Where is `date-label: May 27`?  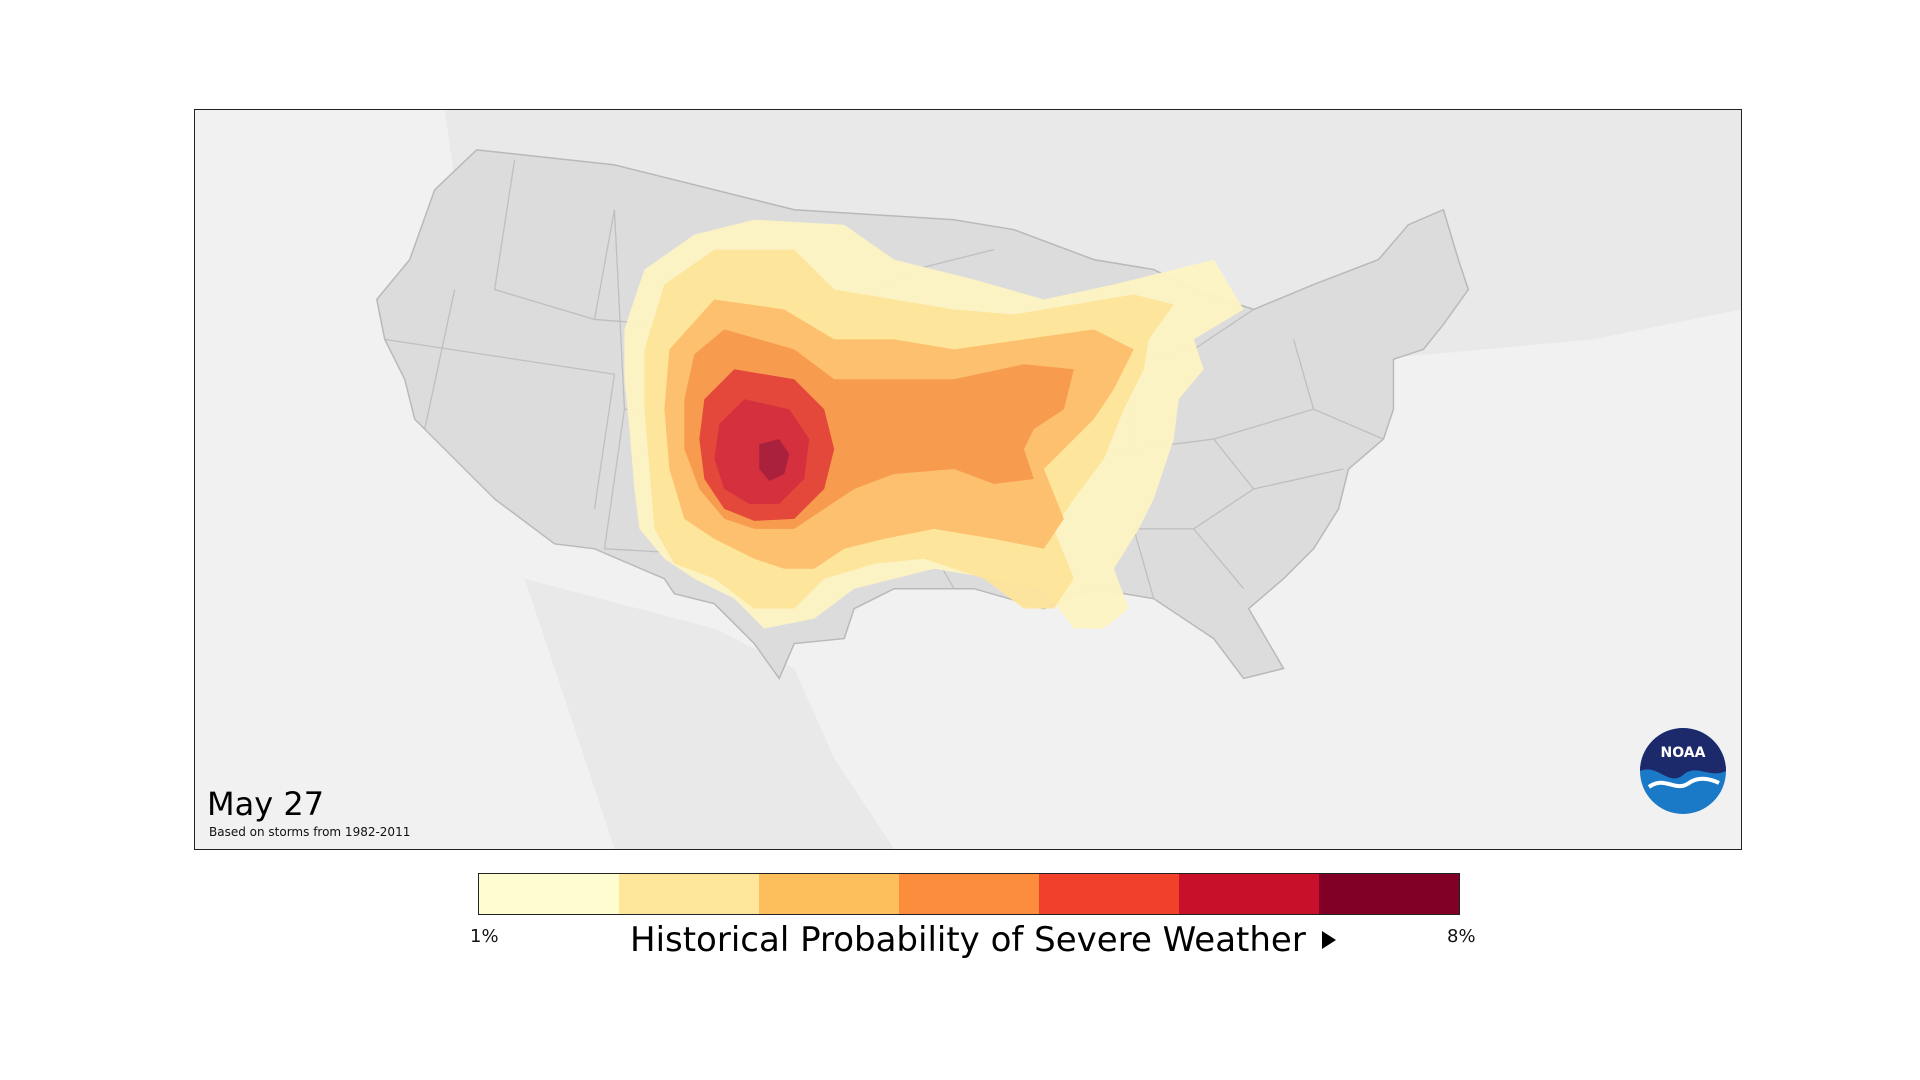 date-label: May 27 is located at coordinates (266, 804).